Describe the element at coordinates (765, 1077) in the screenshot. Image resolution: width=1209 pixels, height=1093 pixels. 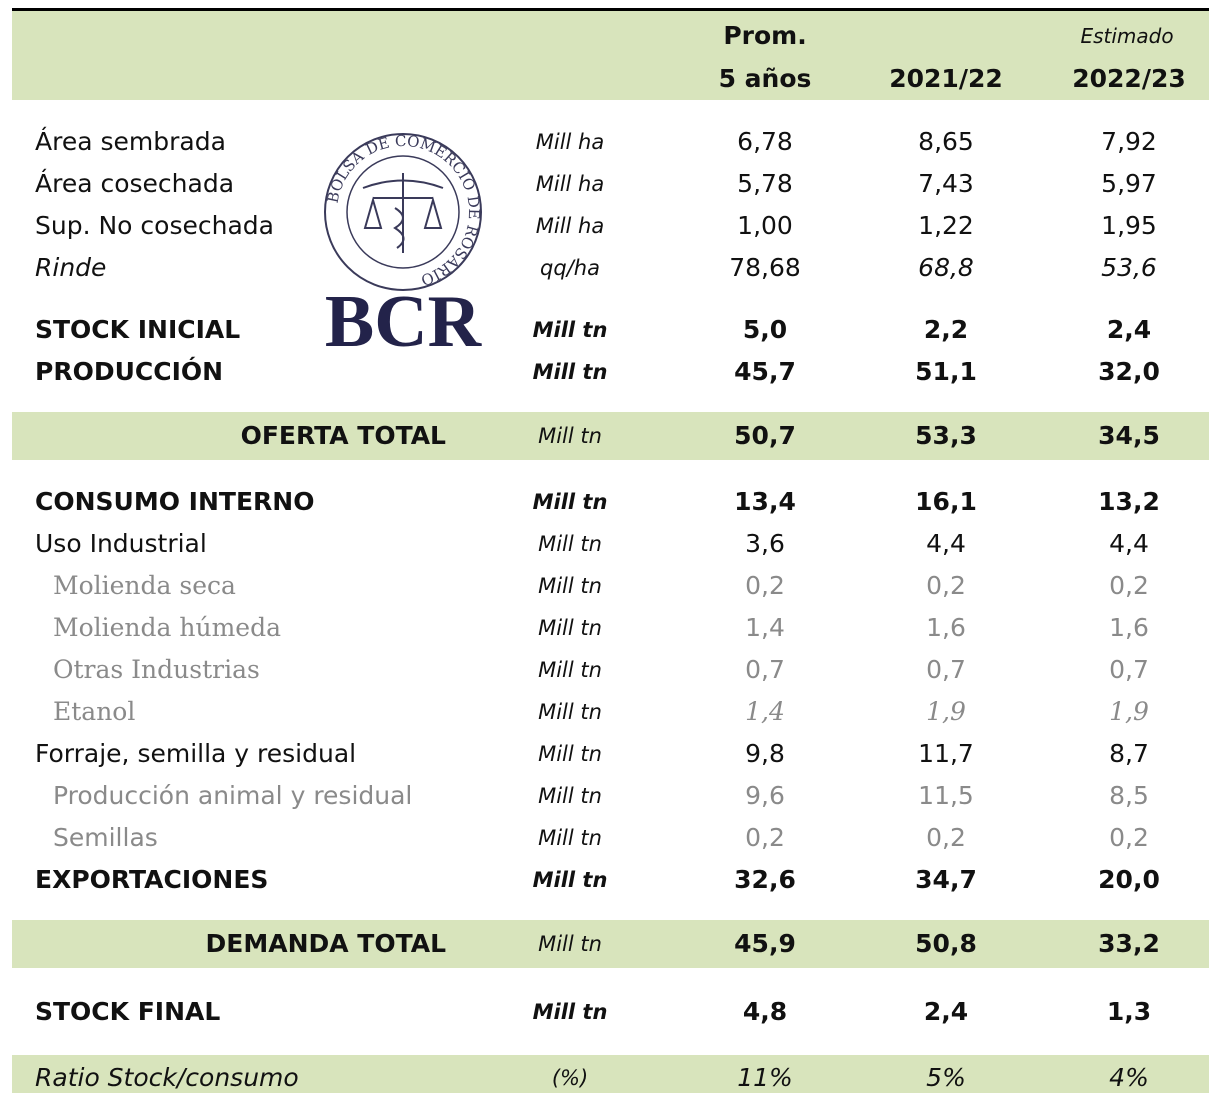
I see `table-cell: 11%` at that location.